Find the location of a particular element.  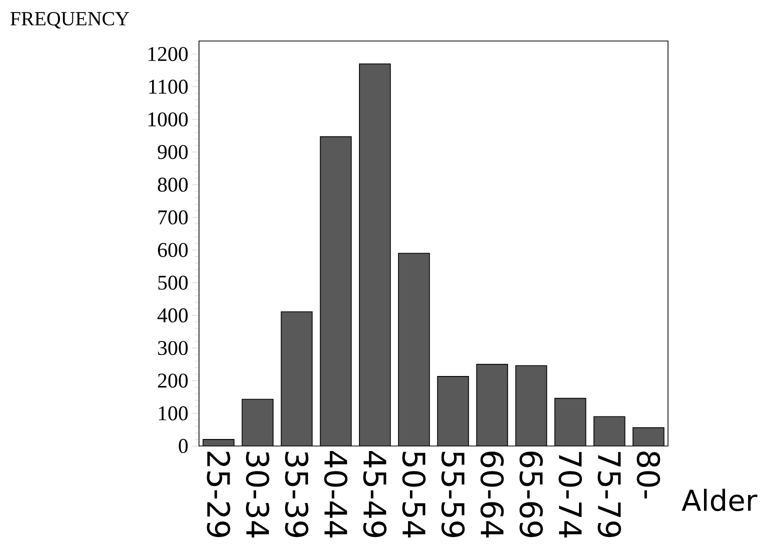

y-tick-label: 1200 is located at coordinates (168, 54).